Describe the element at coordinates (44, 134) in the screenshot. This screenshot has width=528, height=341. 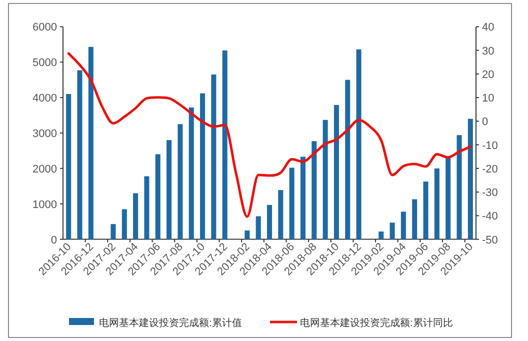
I see `y-tick-label: 3000` at that location.